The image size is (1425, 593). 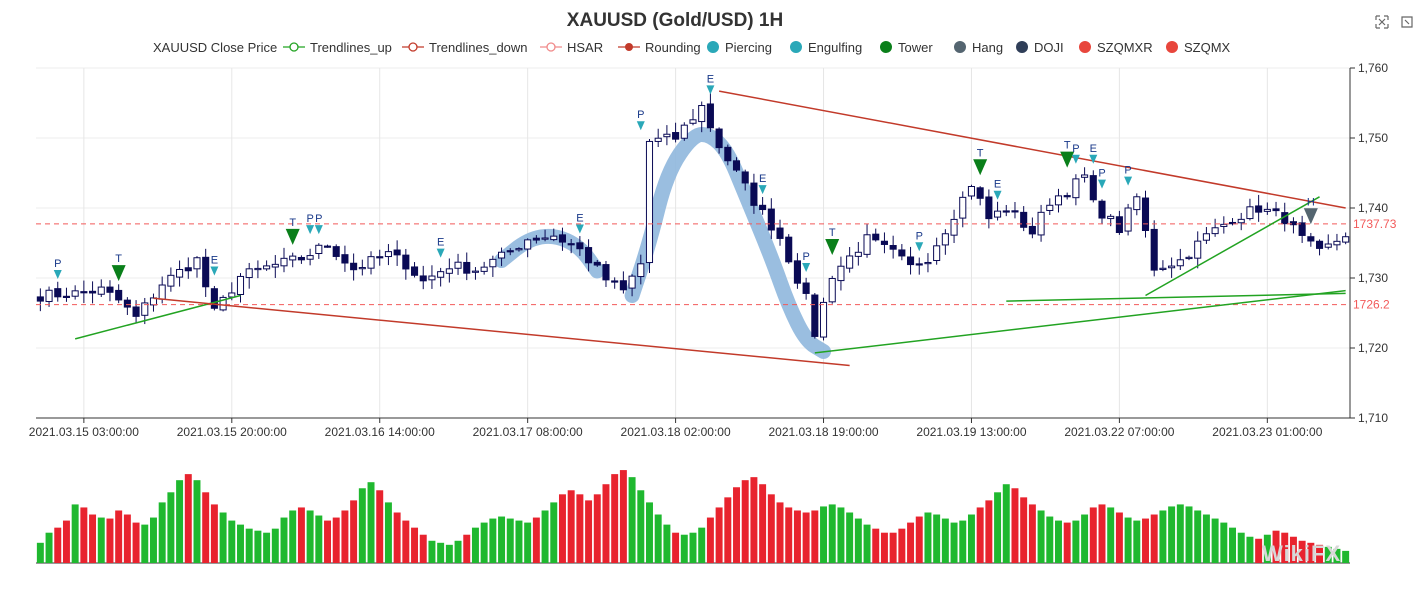 I want to click on legend-item: HSAR, so click(x=571, y=47).